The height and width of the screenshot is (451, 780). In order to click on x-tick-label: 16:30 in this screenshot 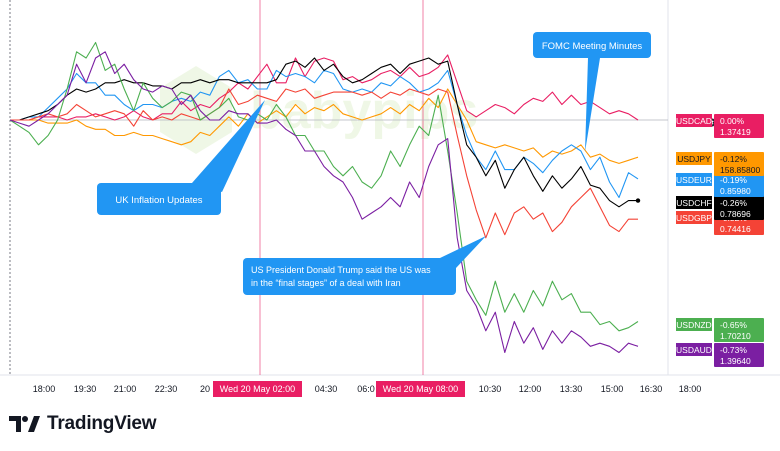, I will do `click(651, 389)`.